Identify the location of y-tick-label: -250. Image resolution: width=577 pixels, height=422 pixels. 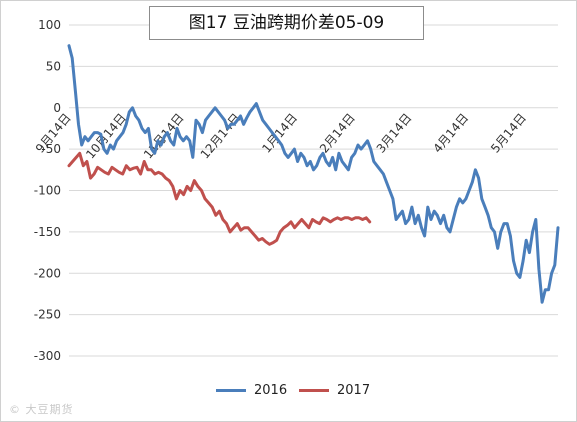
(47, 315).